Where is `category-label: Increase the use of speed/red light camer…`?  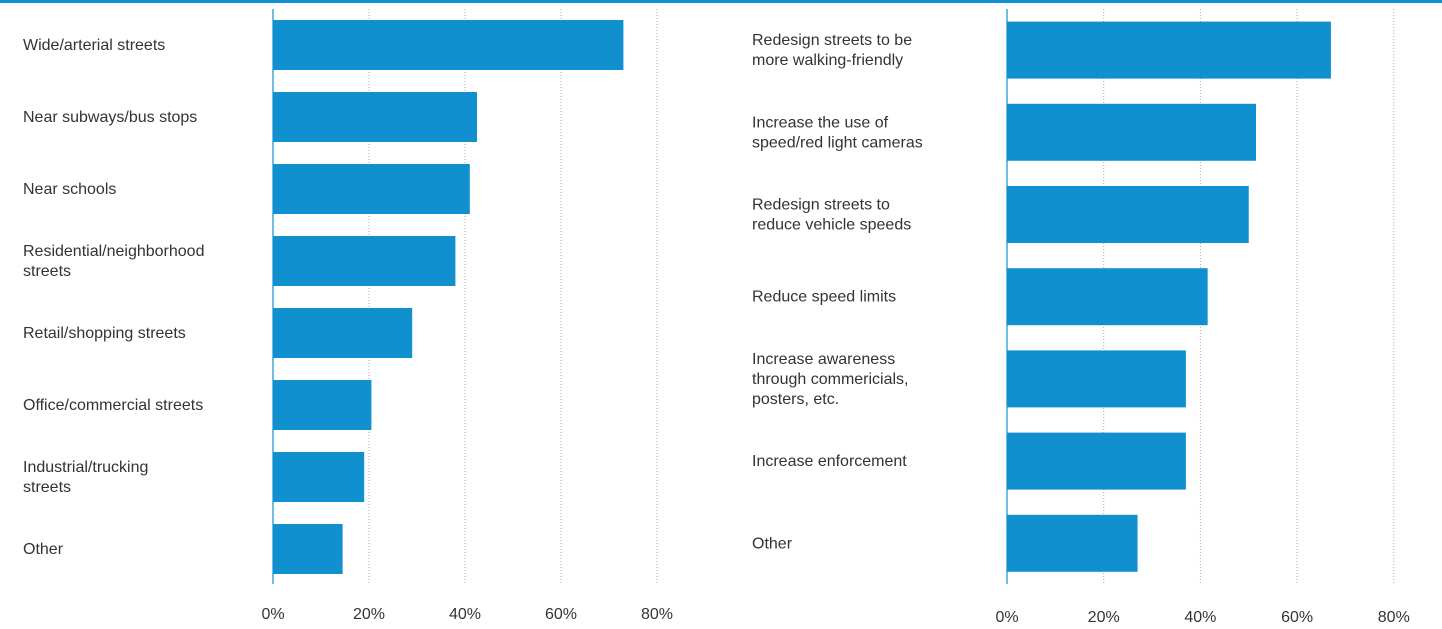 category-label: Increase the use of speed/red light camer… is located at coordinates (837, 132).